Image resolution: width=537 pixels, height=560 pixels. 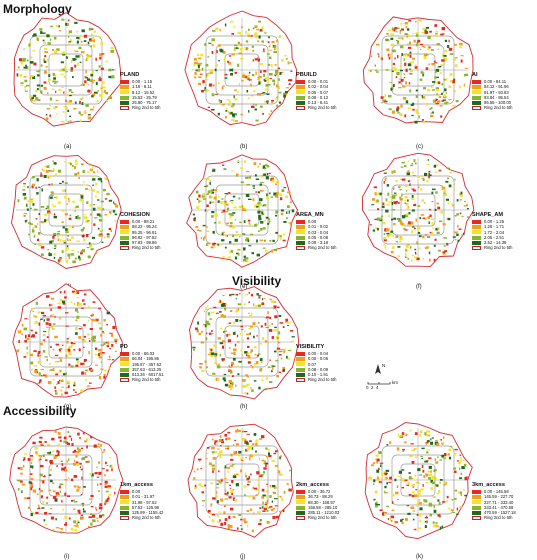 I want to click on legend-class-row: 0.00 - 84.11, so click(x=492, y=81).